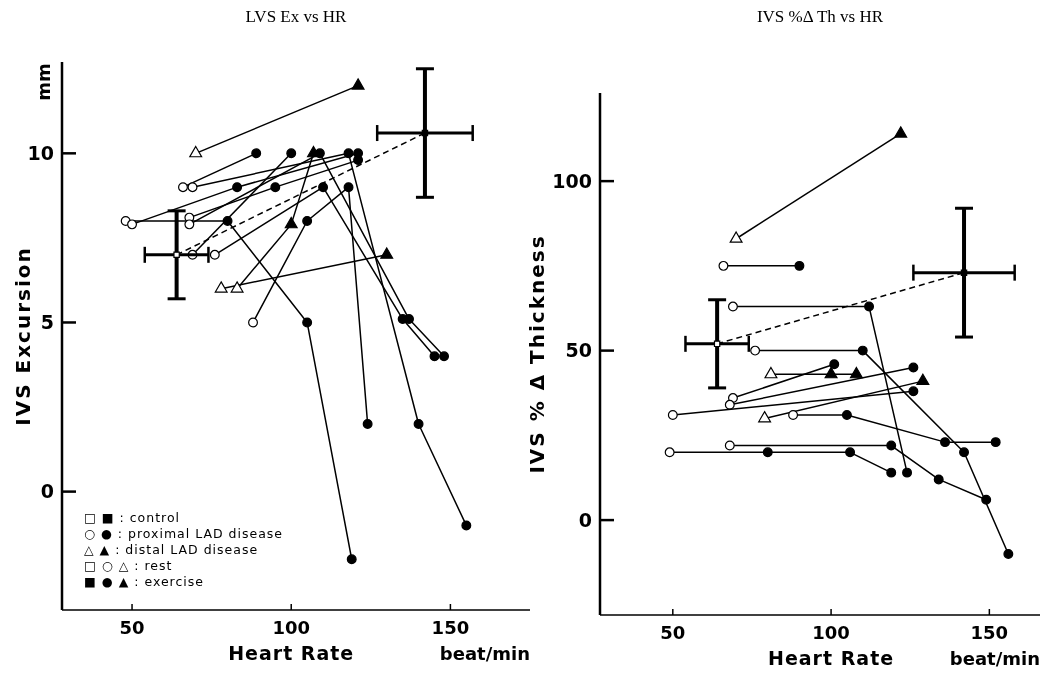 The height and width of the screenshot is (676, 1052). What do you see at coordinates (296, 16) in the screenshot?
I see `chart-title: LVS Ex vs HR` at bounding box center [296, 16].